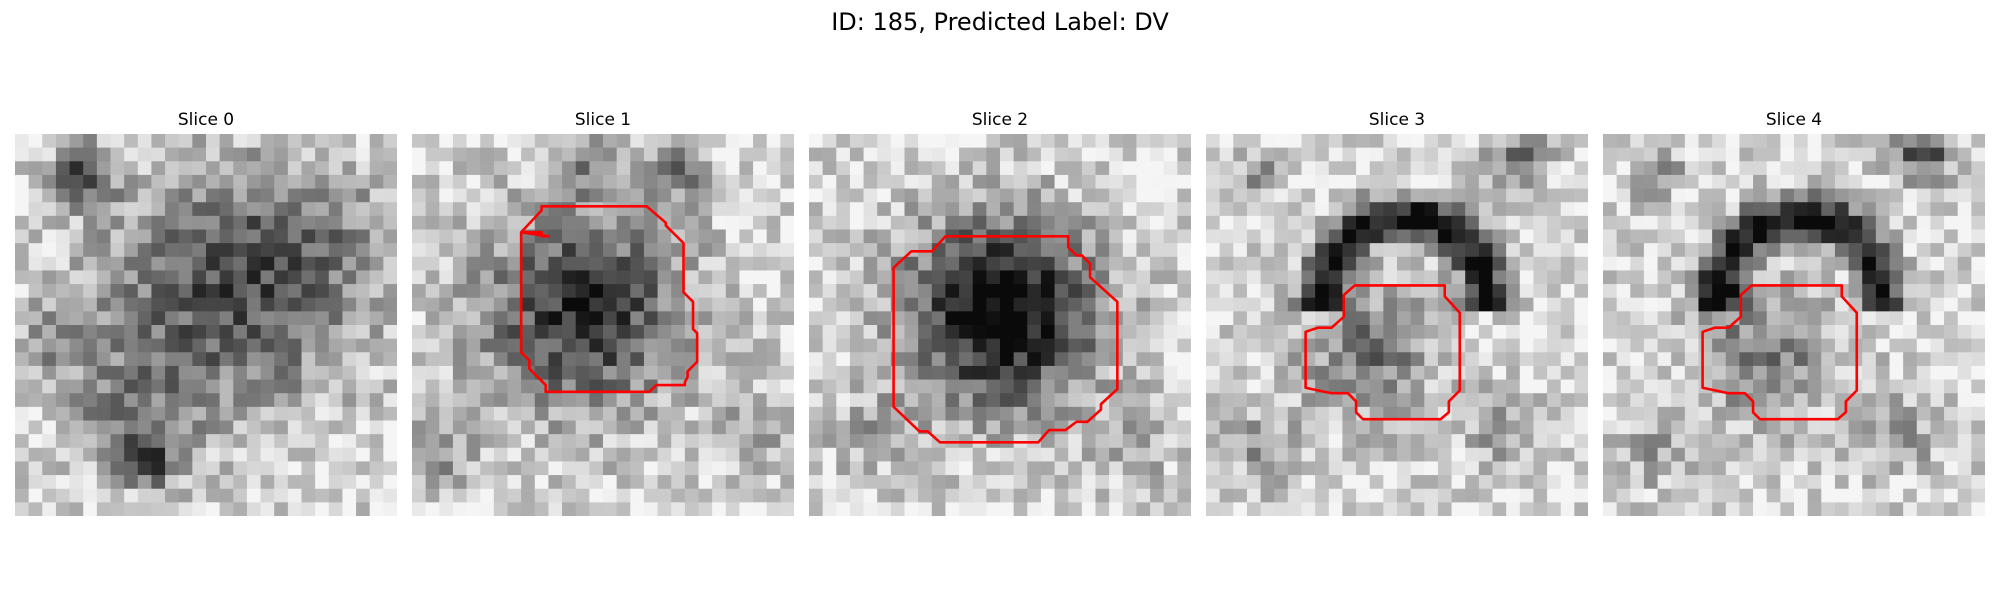  What do you see at coordinates (1397, 120) in the screenshot?
I see `slice-title-3: Slice 3` at bounding box center [1397, 120].